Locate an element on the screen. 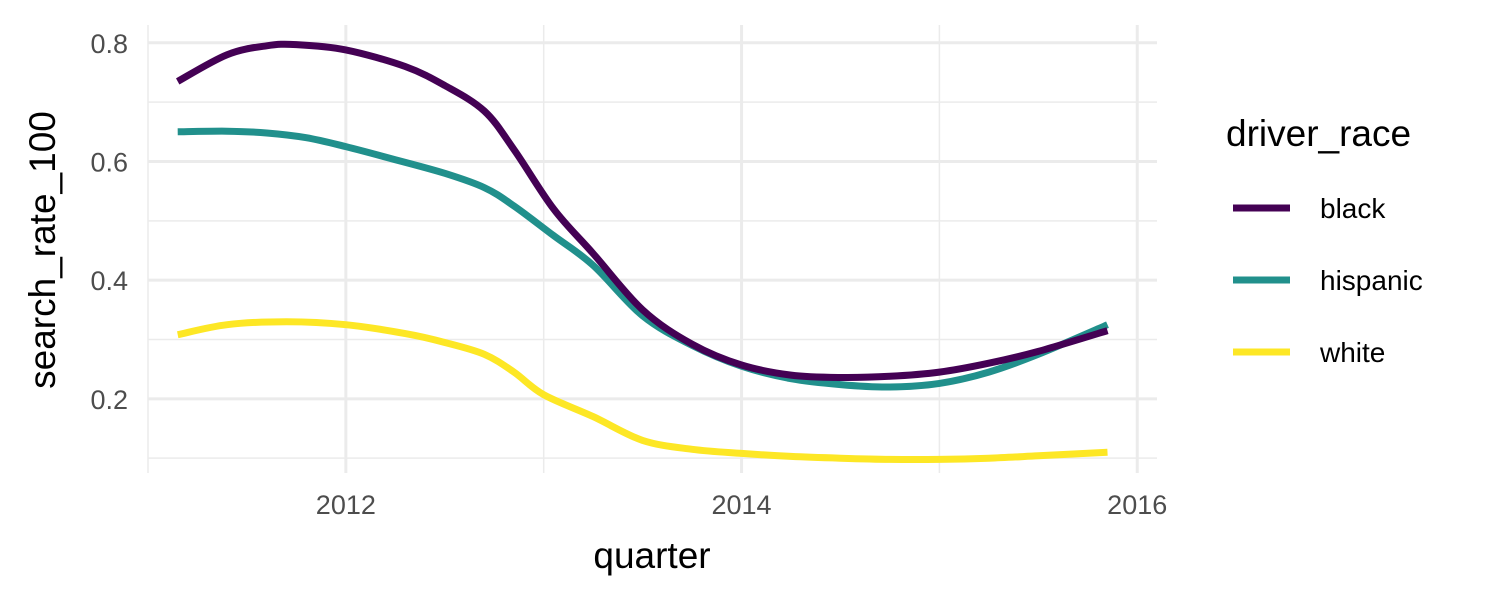  legend: driver_race black hispanic white is located at coordinates (1324, 240).